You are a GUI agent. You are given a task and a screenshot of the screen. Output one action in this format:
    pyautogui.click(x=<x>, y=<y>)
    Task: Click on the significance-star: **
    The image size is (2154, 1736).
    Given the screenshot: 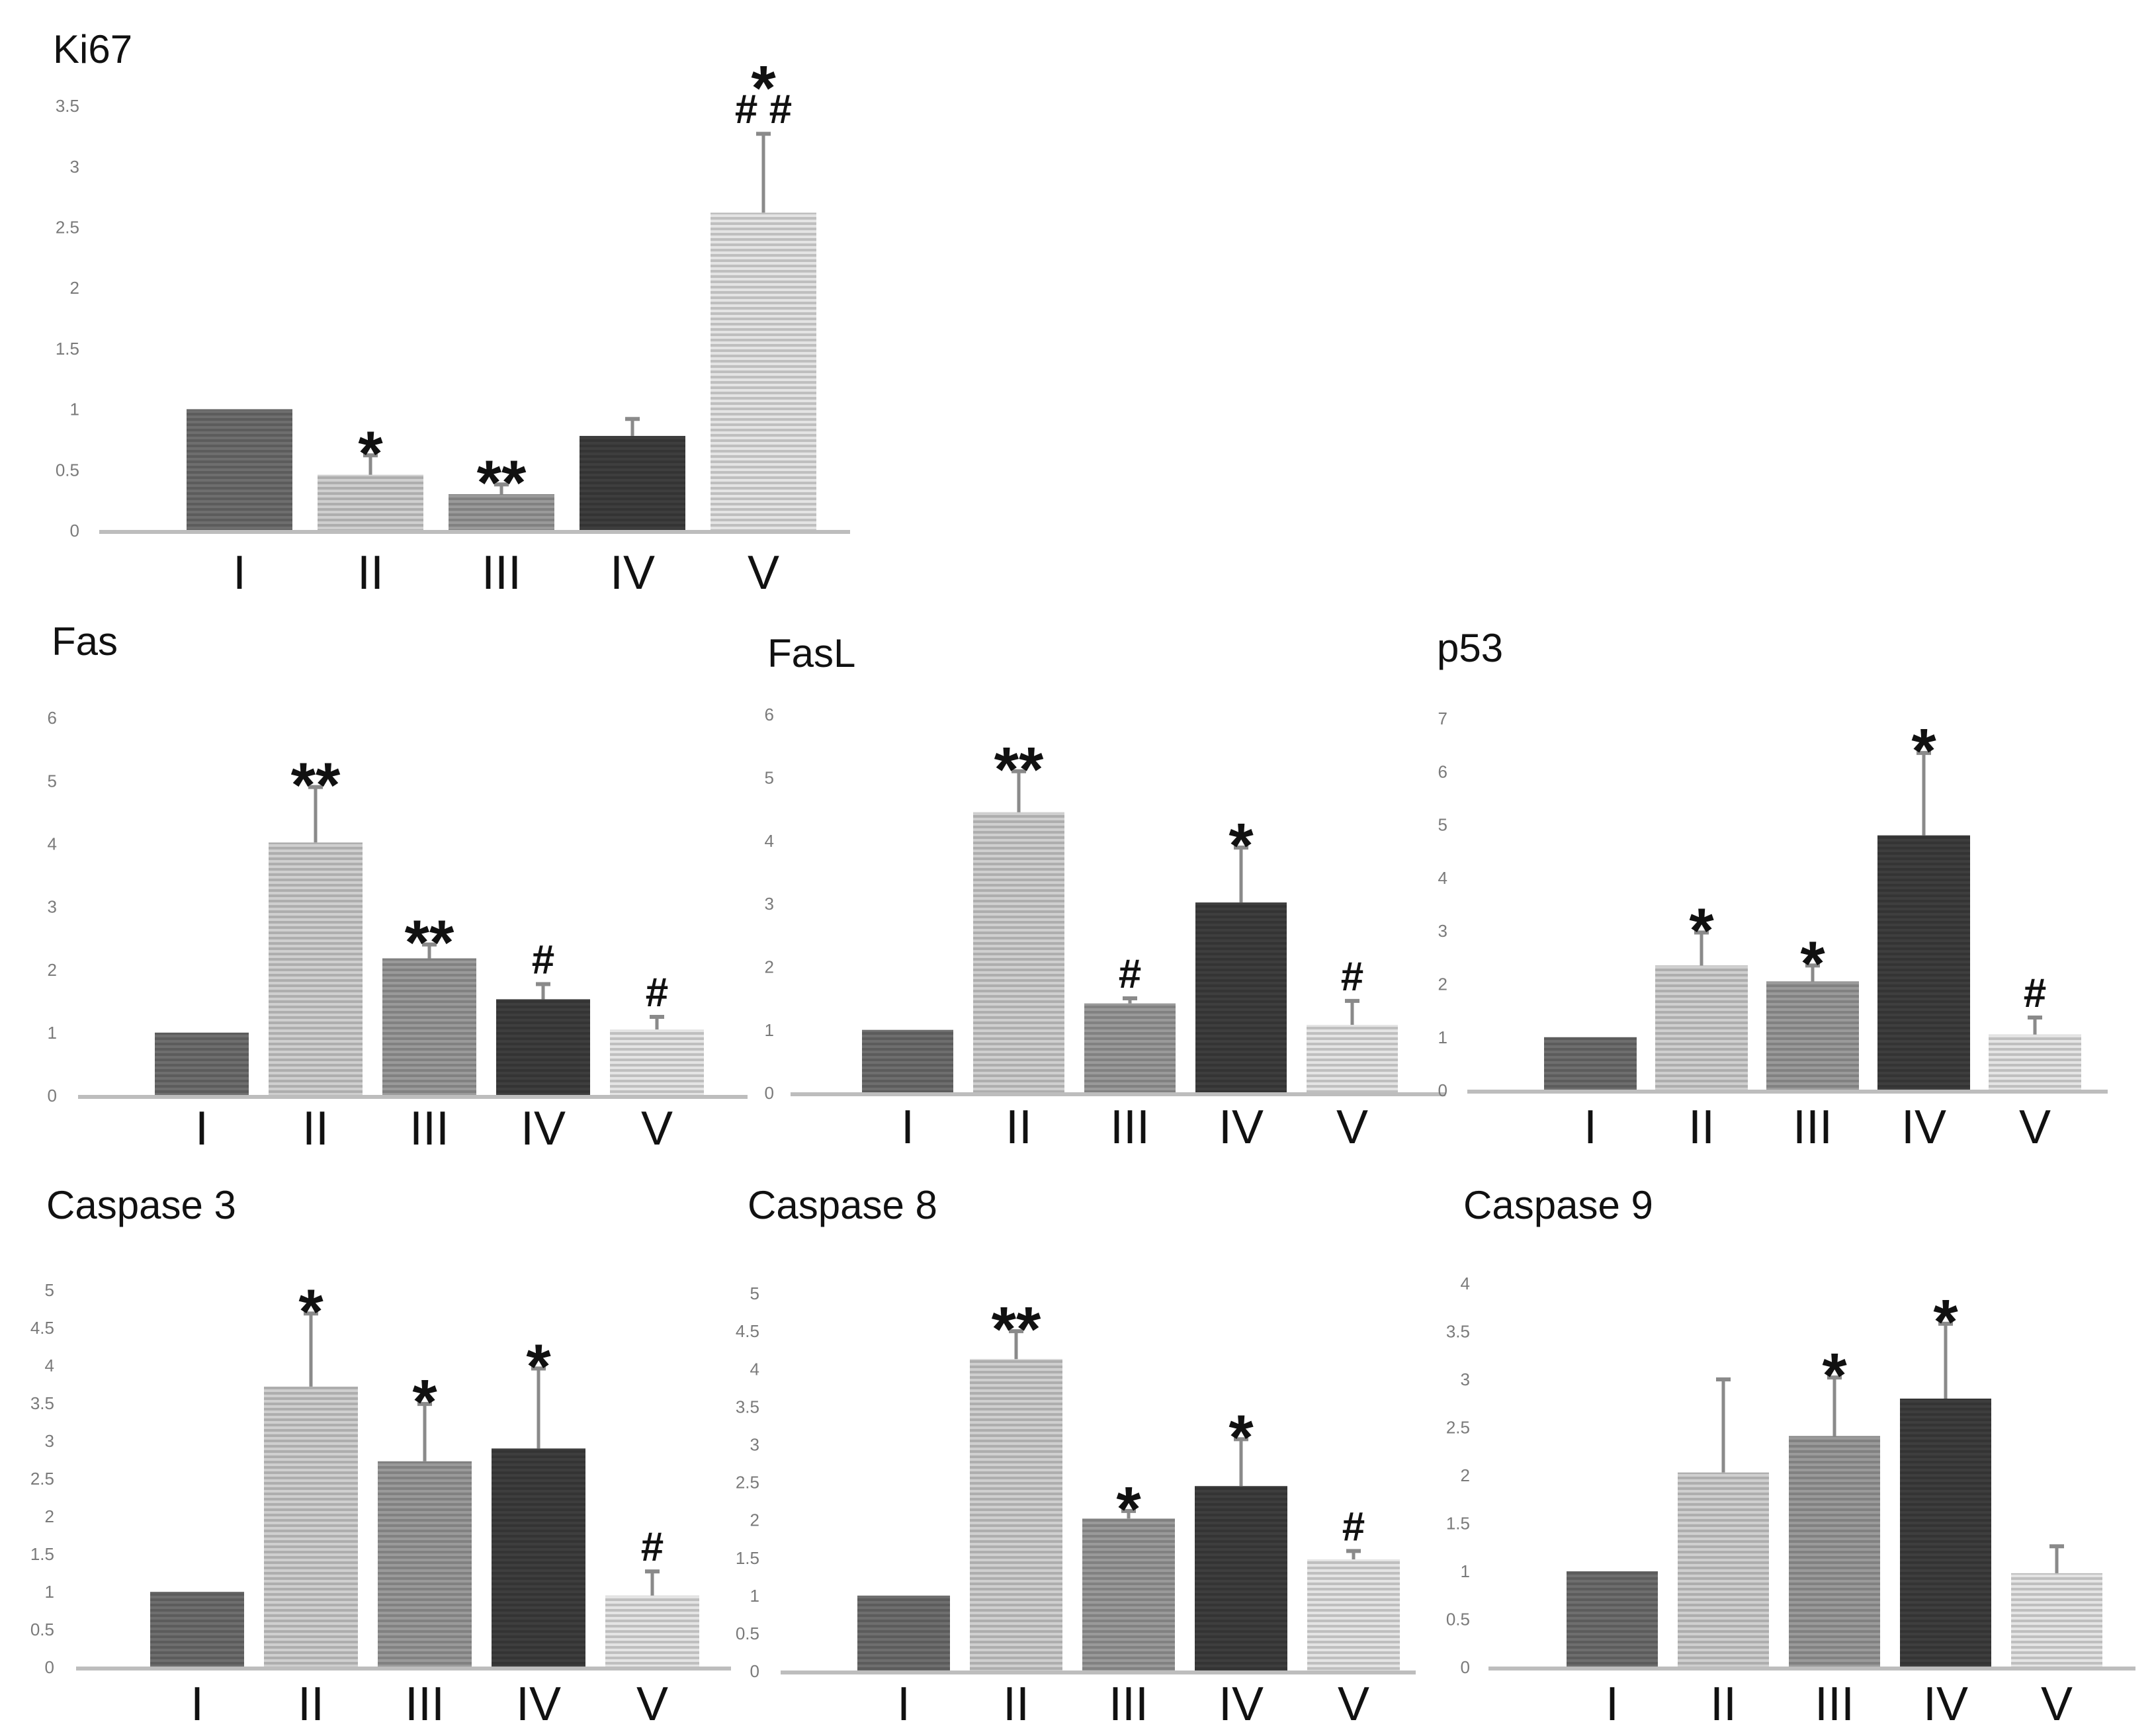 What is the action you would take?
    pyautogui.click(x=502, y=482)
    